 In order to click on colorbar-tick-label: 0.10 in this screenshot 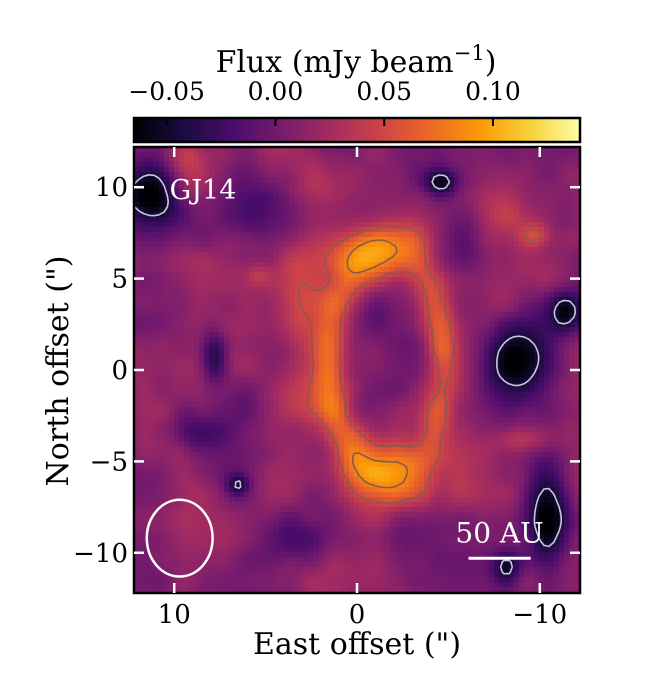, I will do `click(493, 91)`.